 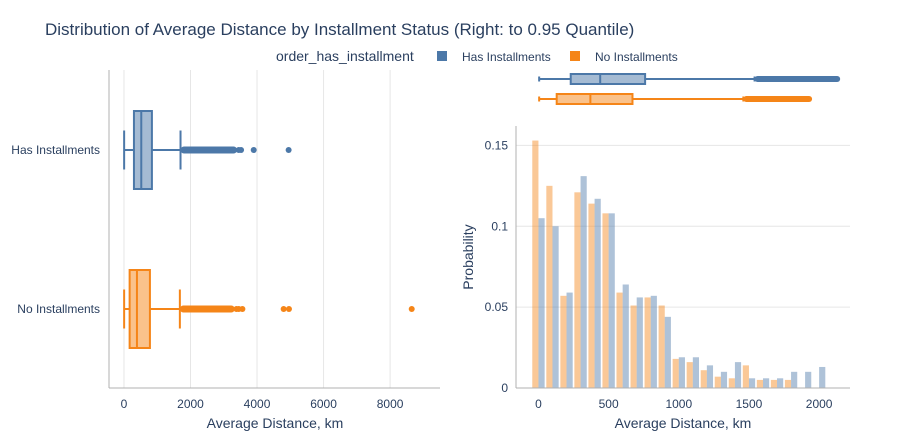 What do you see at coordinates (257, 404) in the screenshot?
I see `left-x-tick-label: 4000` at bounding box center [257, 404].